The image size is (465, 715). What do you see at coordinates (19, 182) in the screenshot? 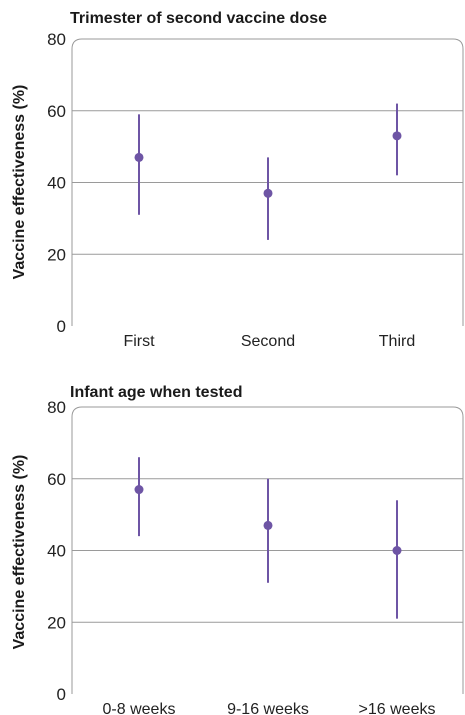
I see `chart-1-ylabel: Vaccine effectiveness (%)` at bounding box center [19, 182].